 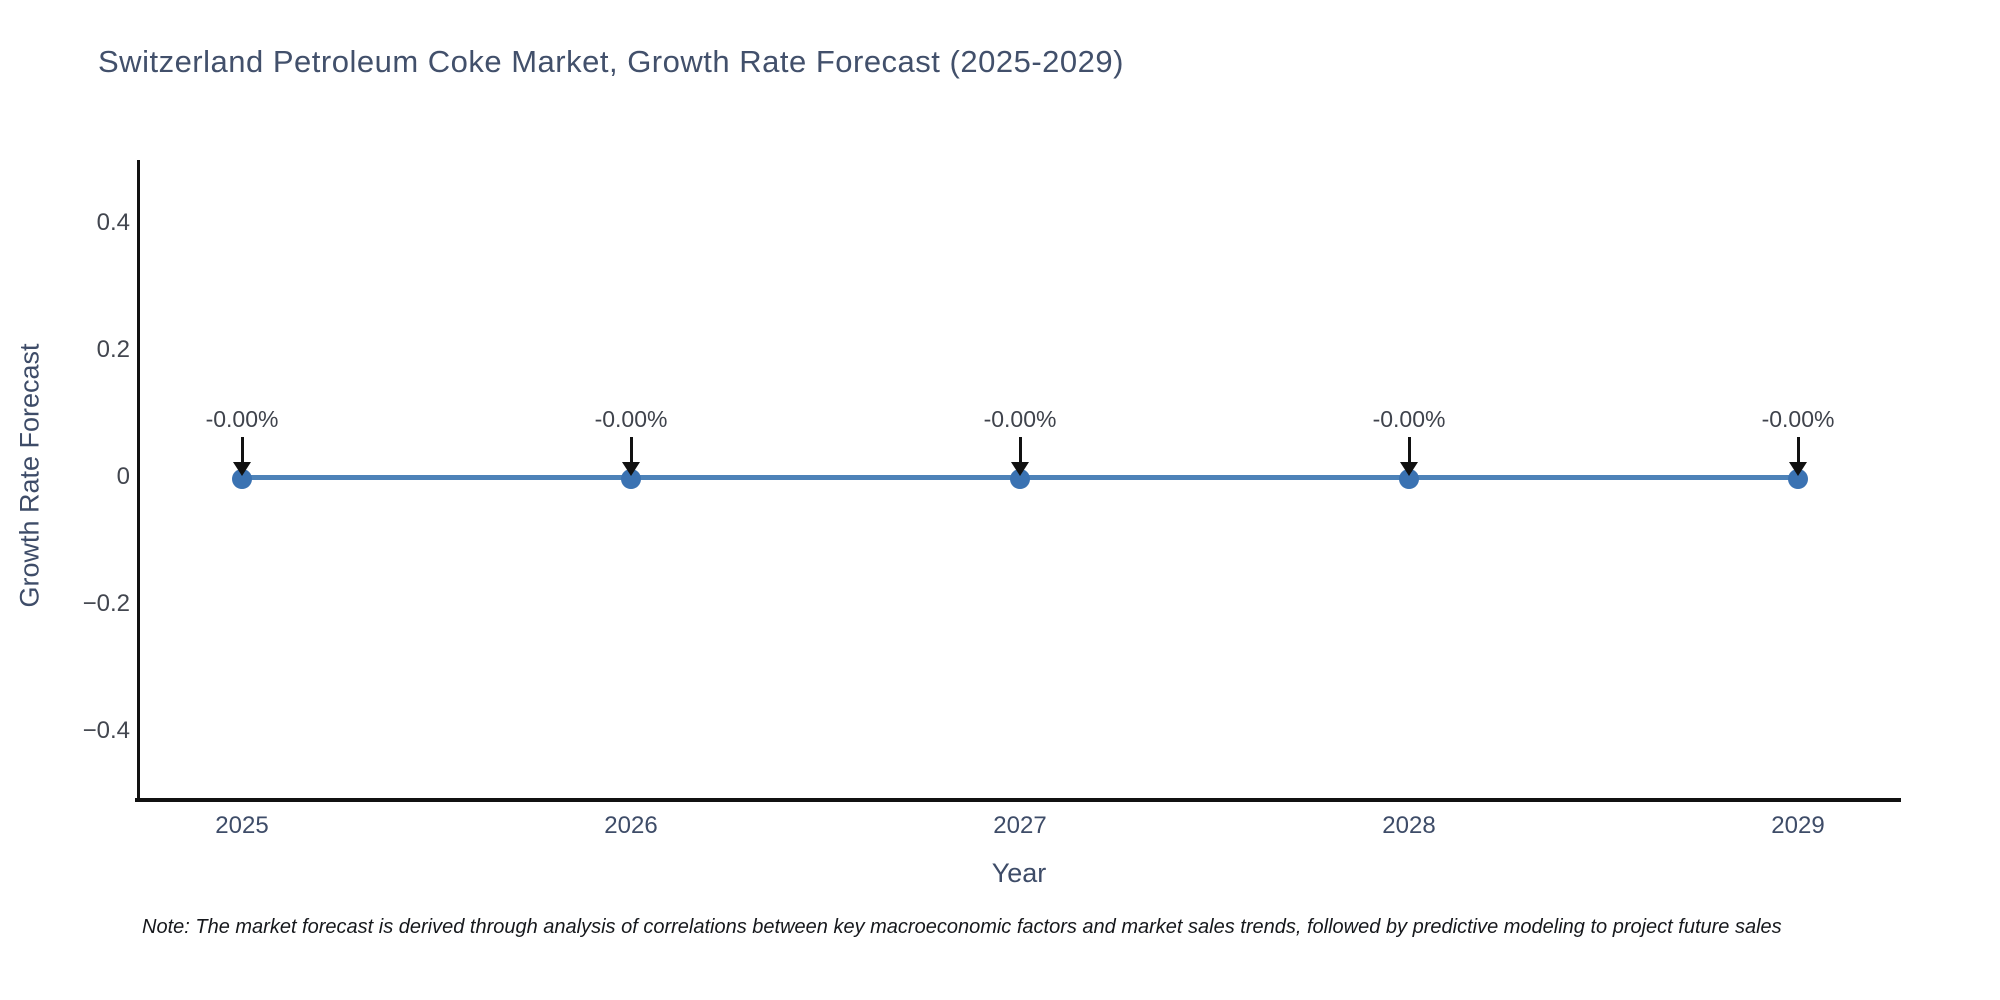 I want to click on x-tick-label: 2025, so click(x=242, y=825).